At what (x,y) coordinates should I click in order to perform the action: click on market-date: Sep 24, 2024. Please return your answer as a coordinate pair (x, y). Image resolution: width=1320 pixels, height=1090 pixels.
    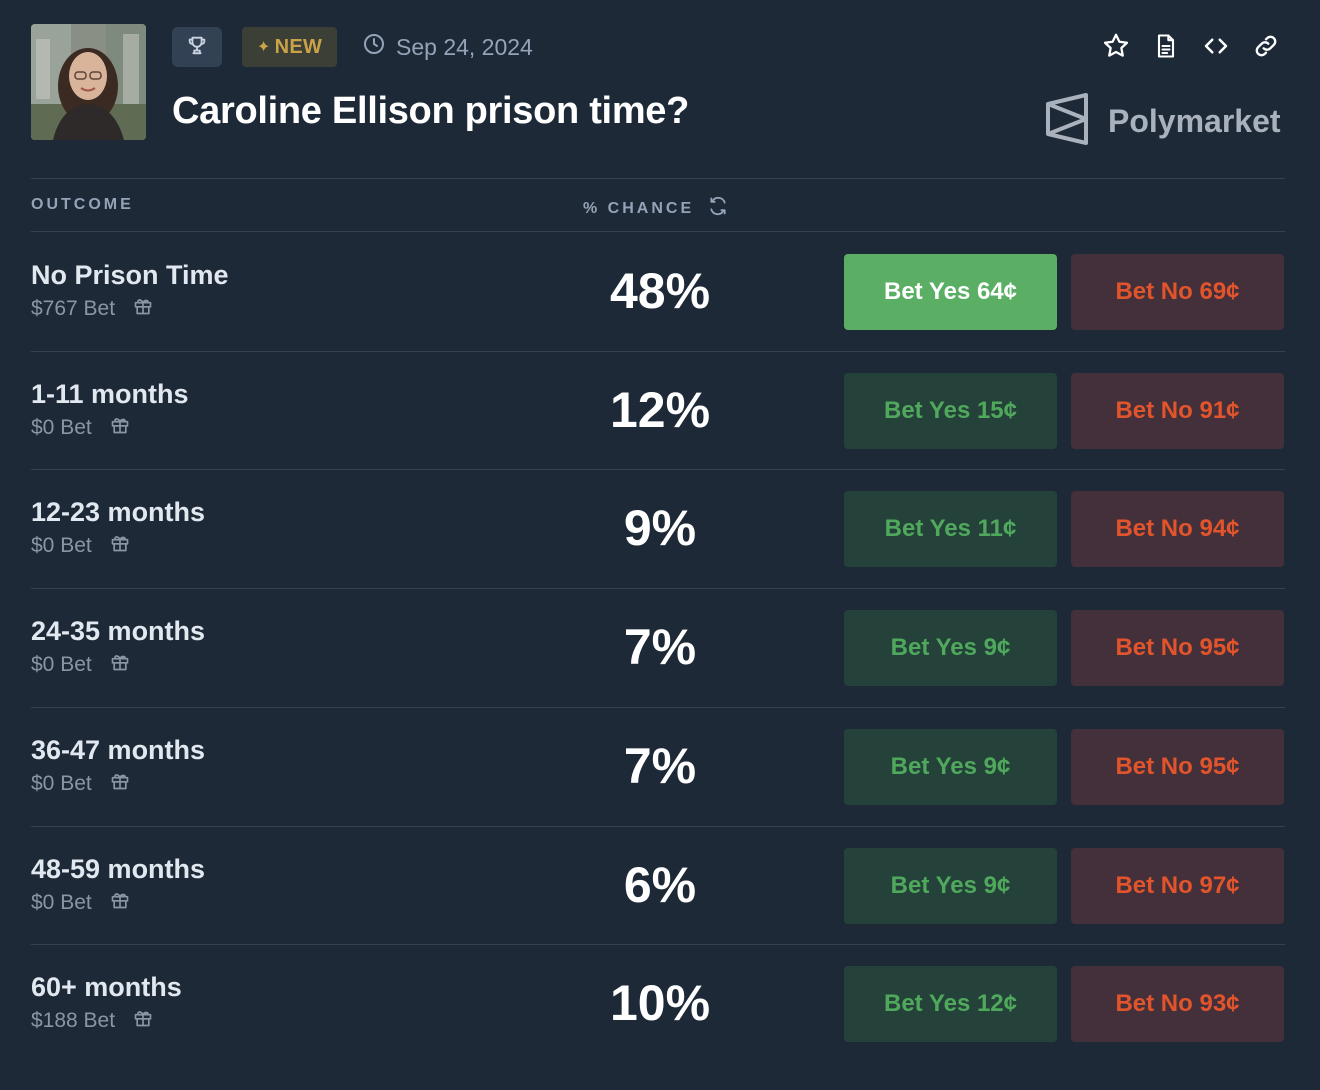
    Looking at the image, I should click on (447, 47).